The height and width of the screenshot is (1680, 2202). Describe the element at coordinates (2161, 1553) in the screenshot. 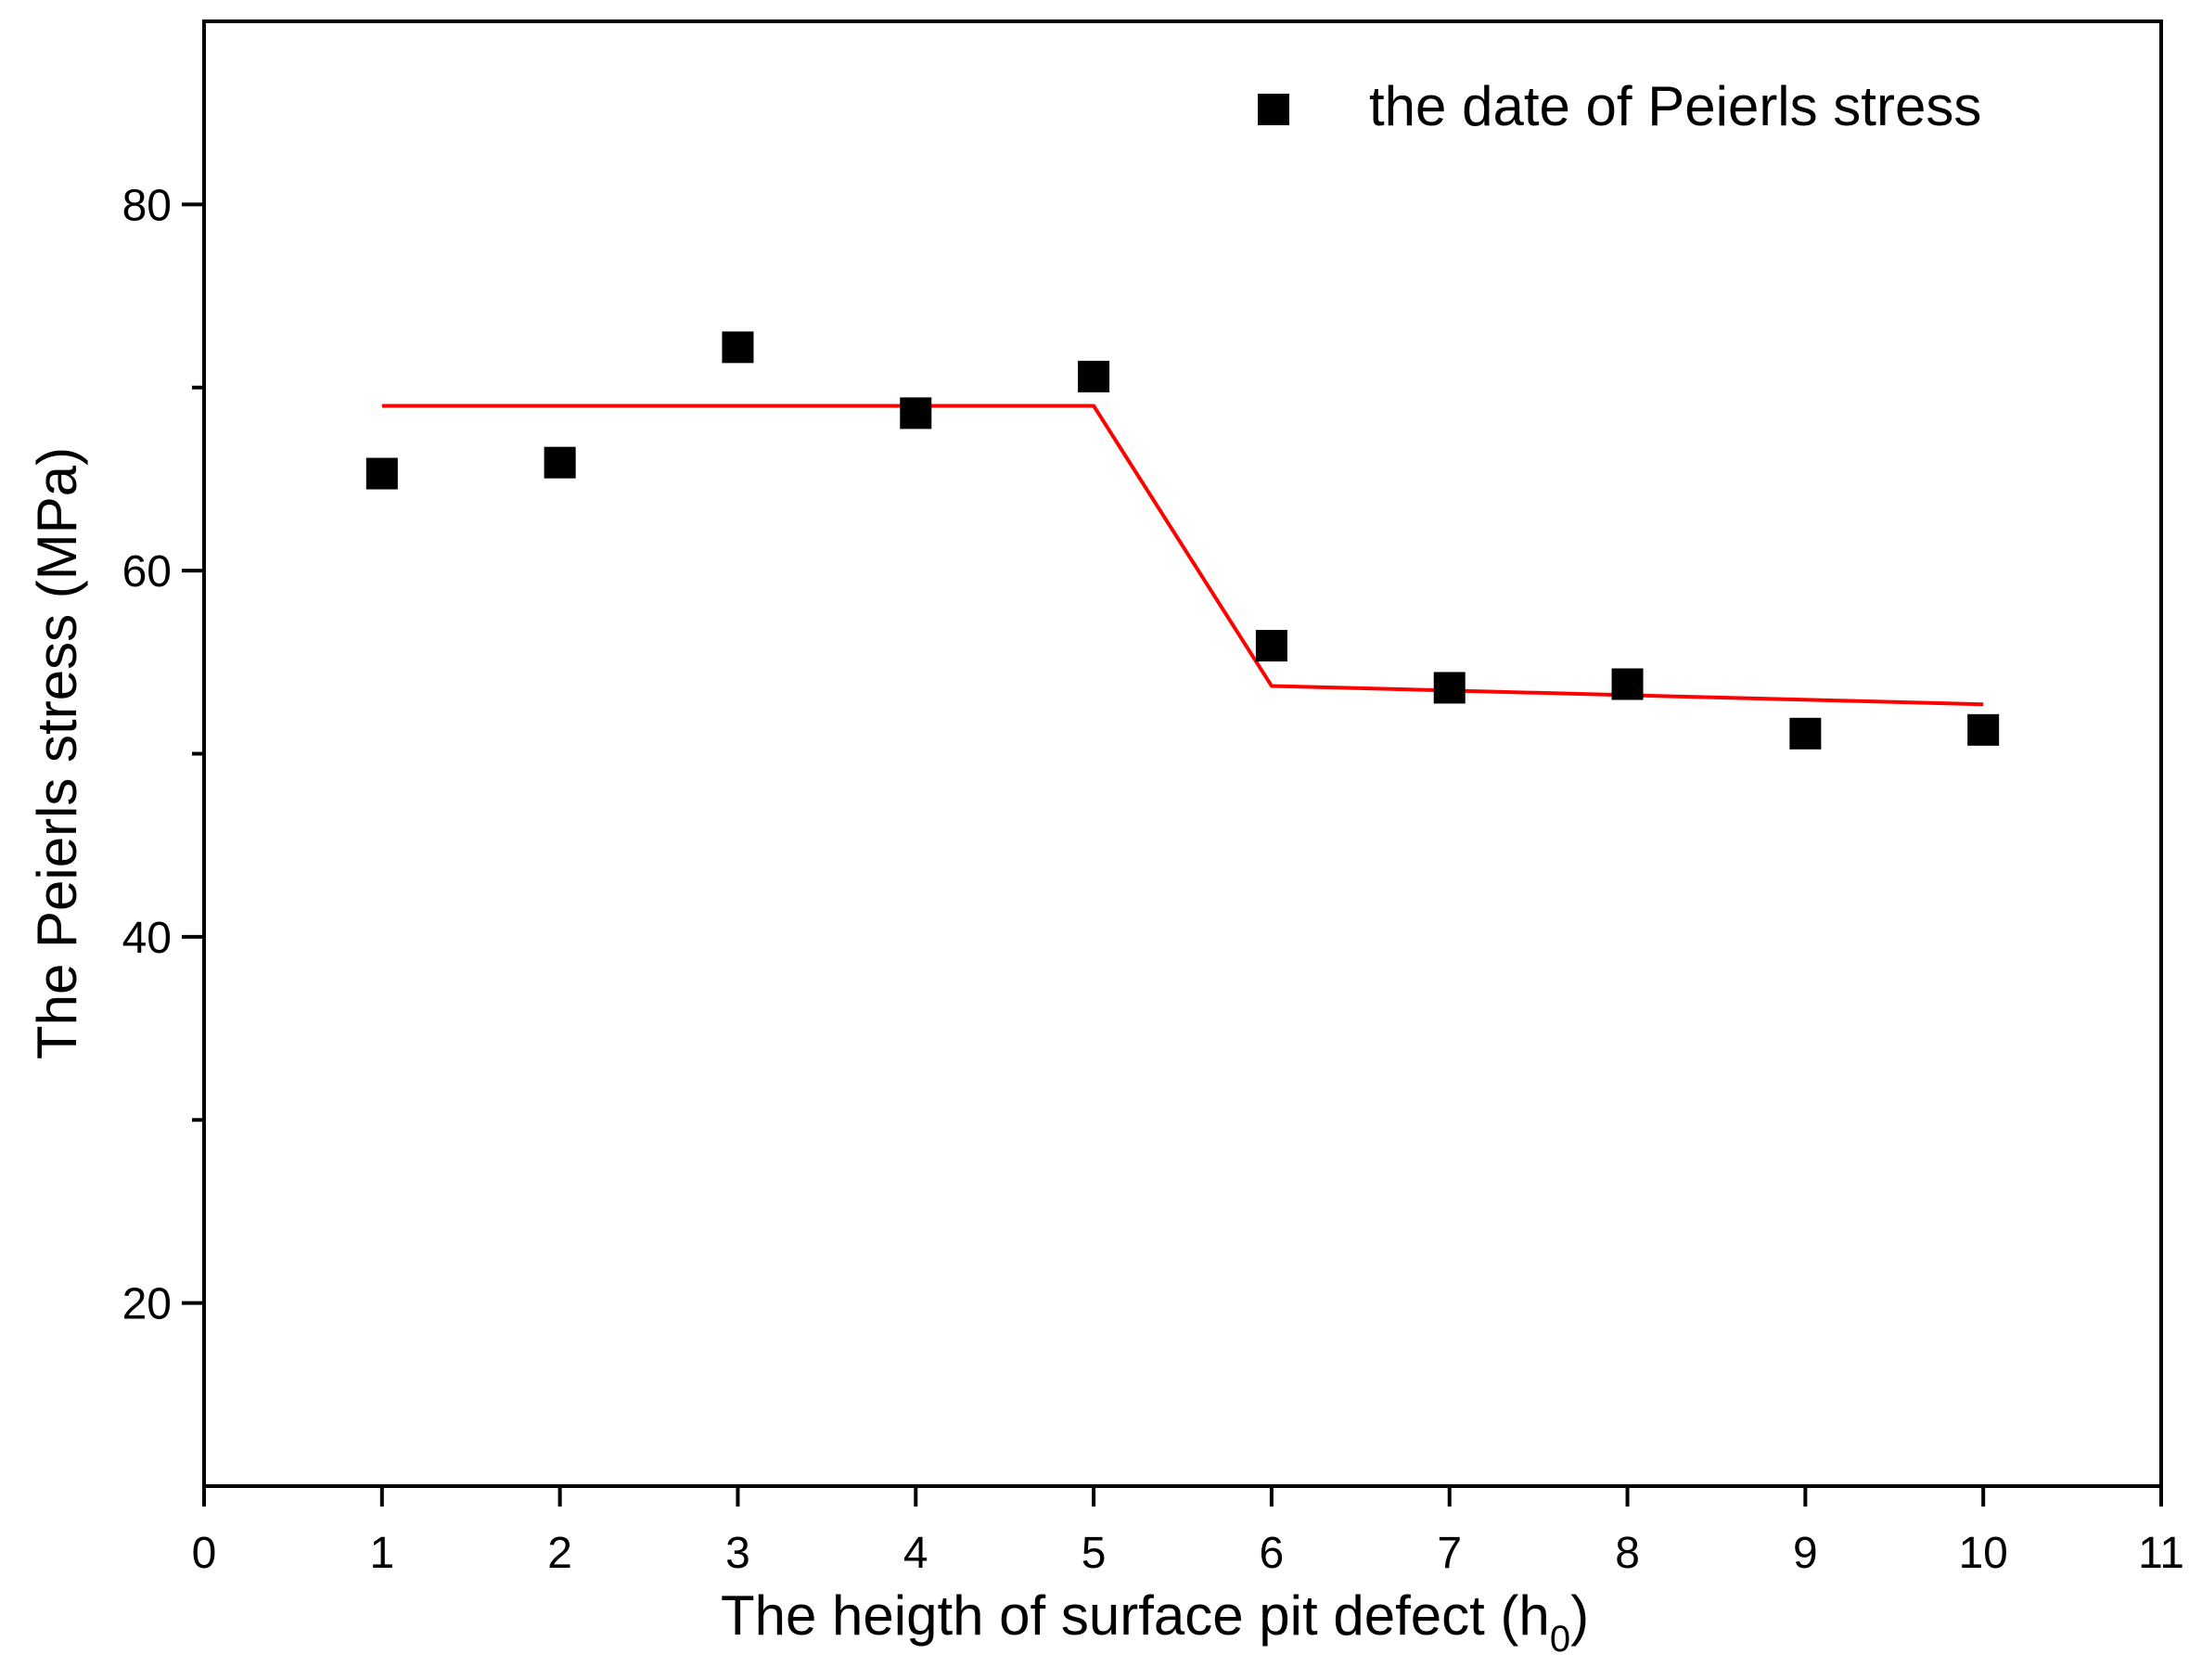

I see `x-tick-label: 11` at that location.